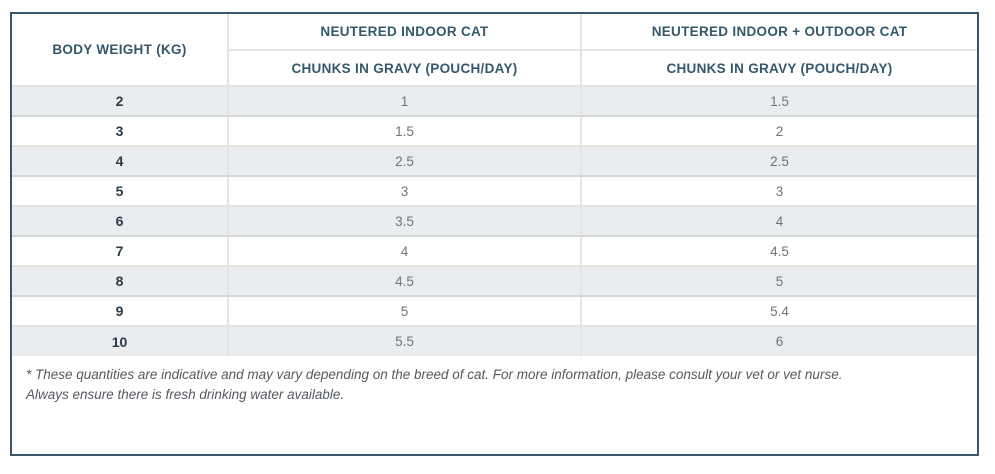 This screenshot has height=474, width=995. I want to click on weight-cell: 6, so click(120, 221).